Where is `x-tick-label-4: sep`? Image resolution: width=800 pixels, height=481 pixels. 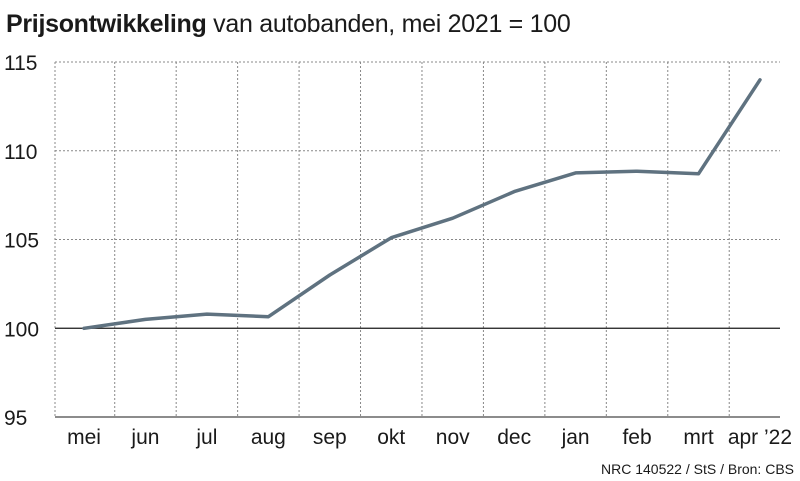
x-tick-label-4: sep is located at coordinates (330, 437).